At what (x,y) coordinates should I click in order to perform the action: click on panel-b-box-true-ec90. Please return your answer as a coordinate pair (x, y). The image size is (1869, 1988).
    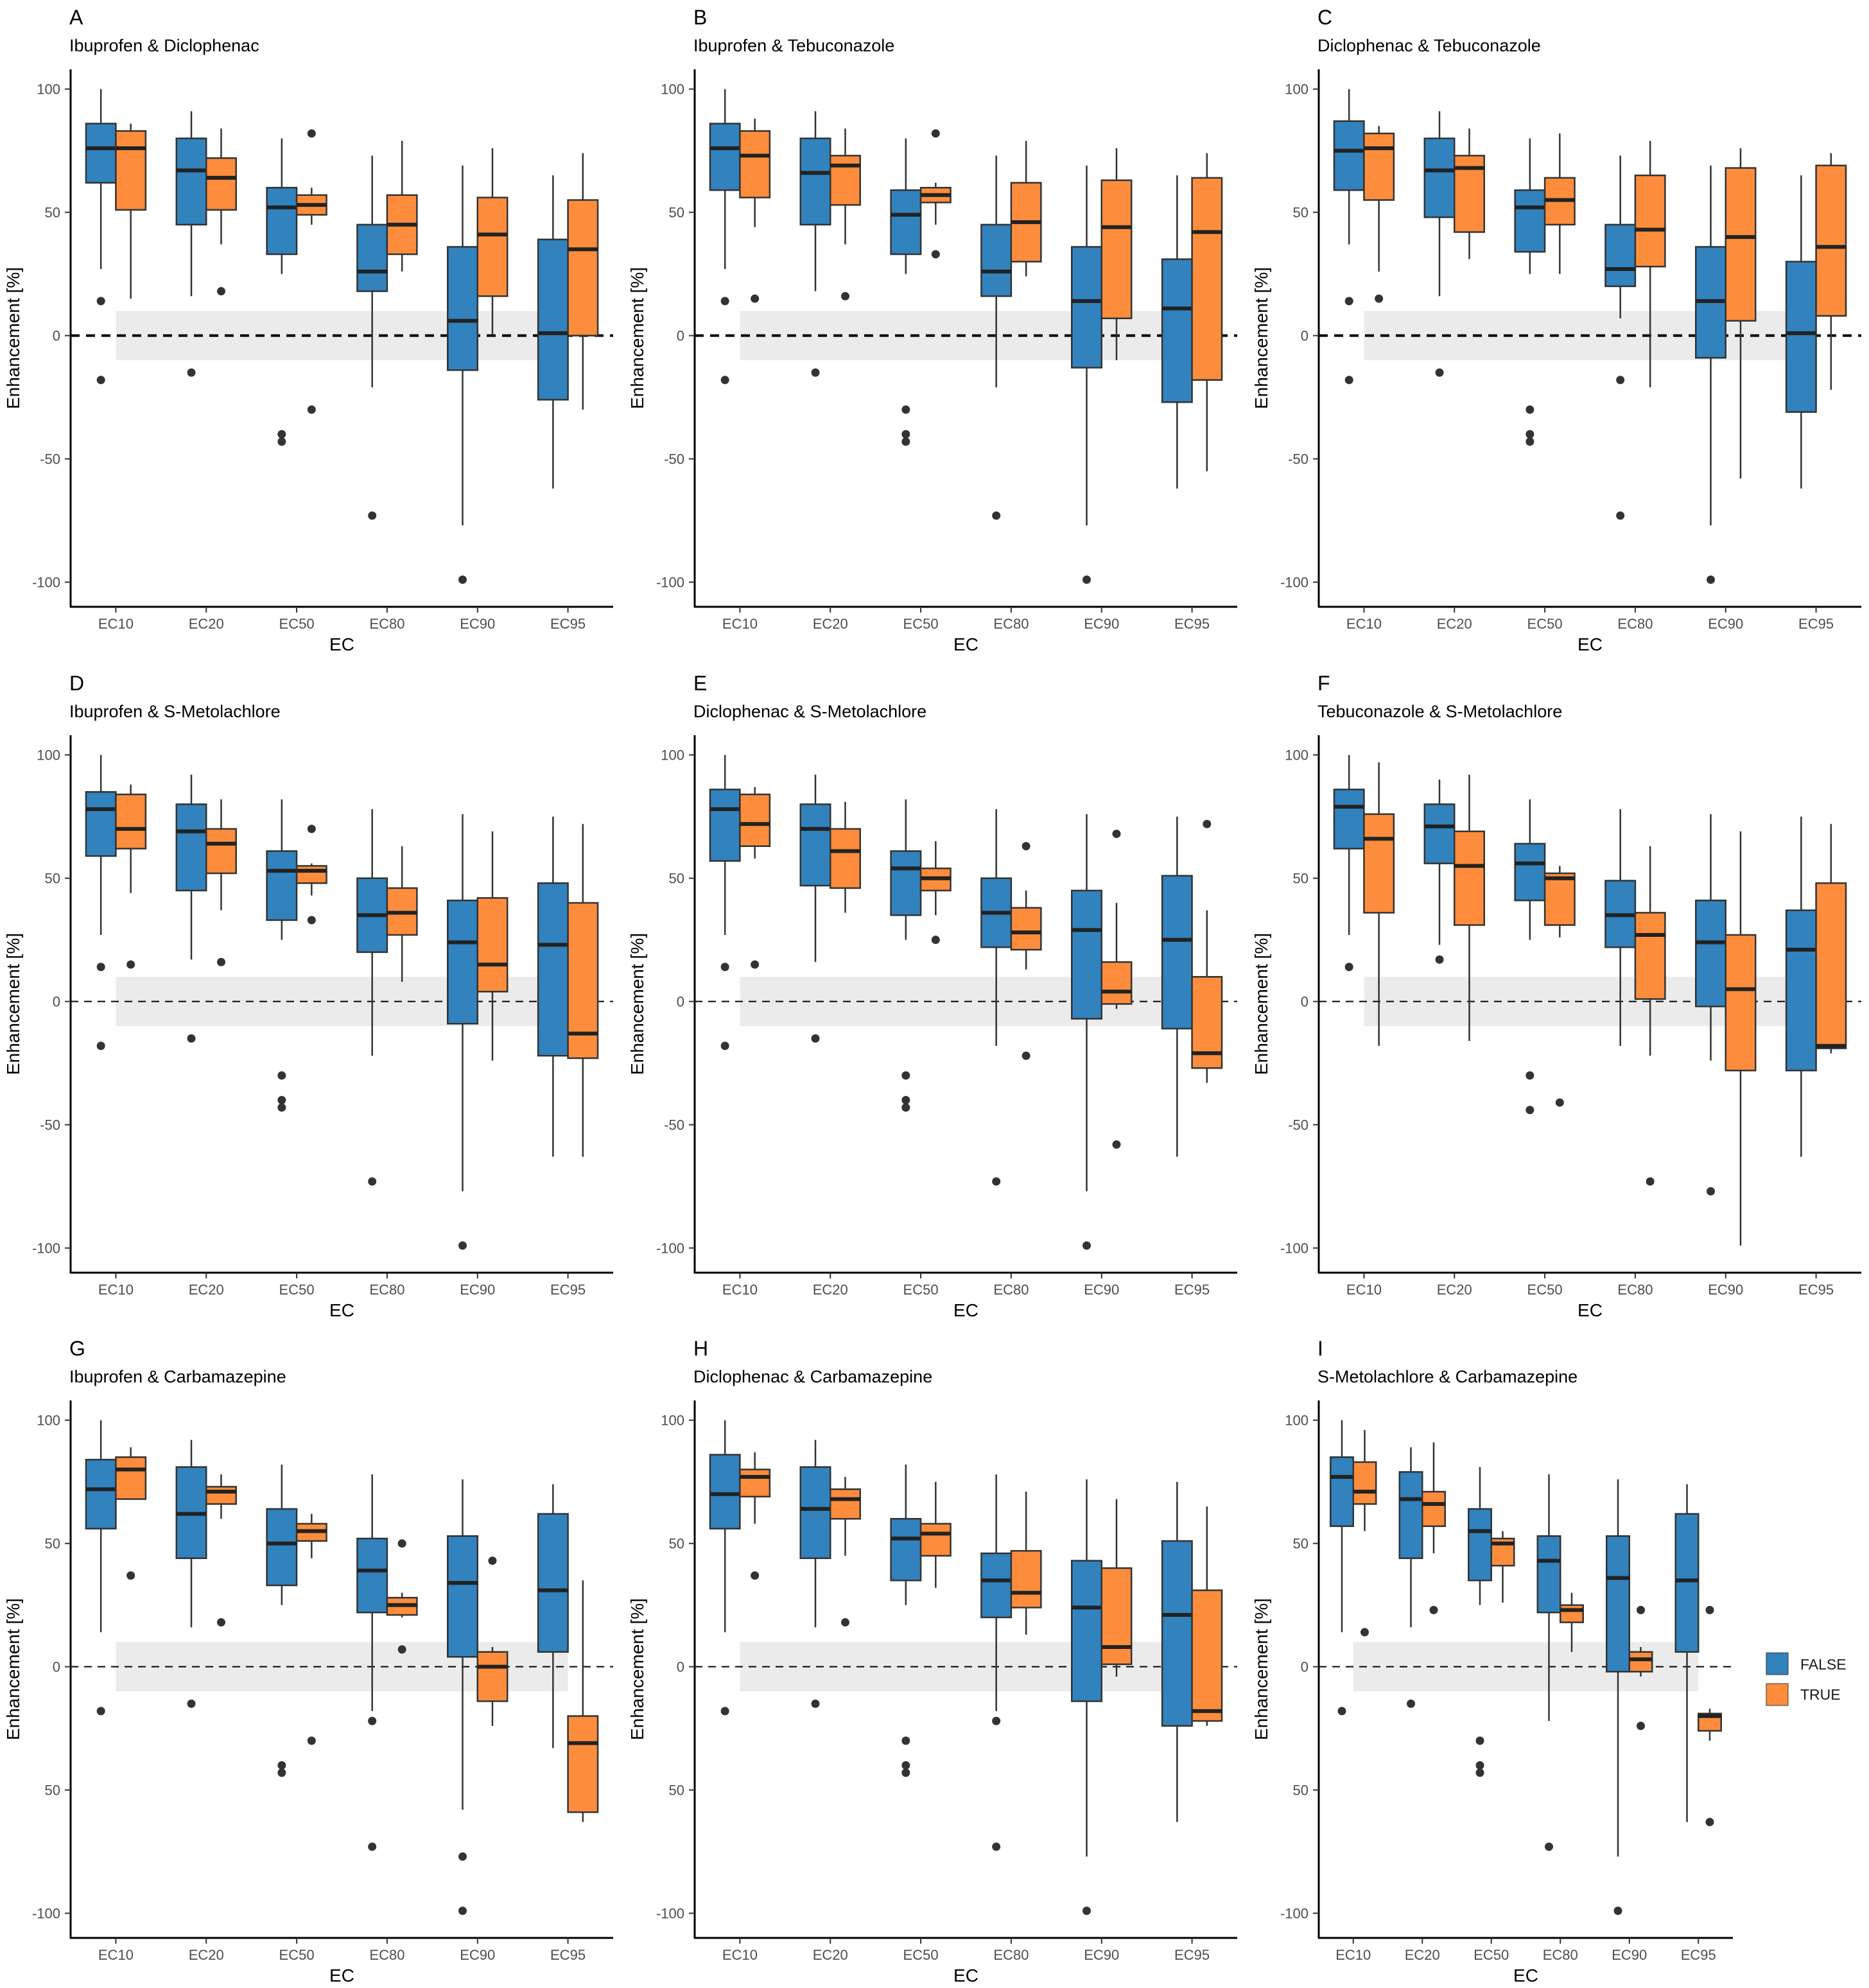
    Looking at the image, I should click on (1116, 254).